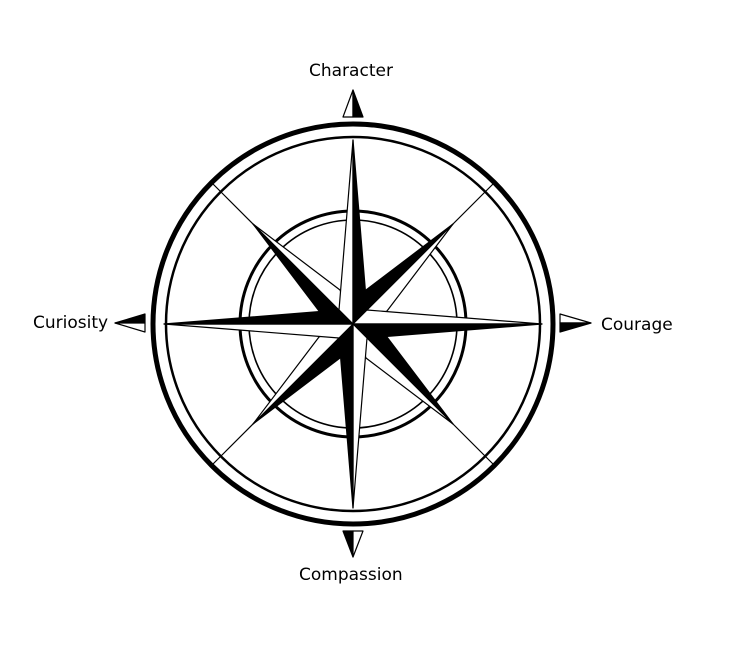  Describe the element at coordinates (351, 575) in the screenshot. I see `label-south: Compassion` at that location.